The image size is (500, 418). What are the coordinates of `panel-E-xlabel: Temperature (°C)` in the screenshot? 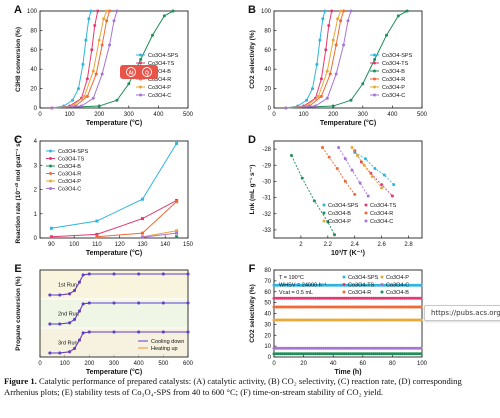 It's located at (114, 372).